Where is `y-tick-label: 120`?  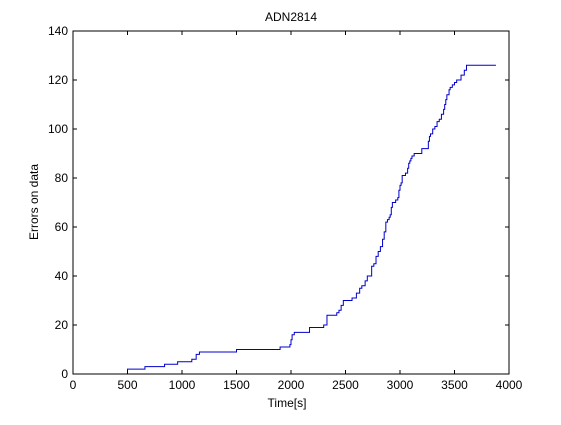 y-tick-label: 120 is located at coordinates (58, 80).